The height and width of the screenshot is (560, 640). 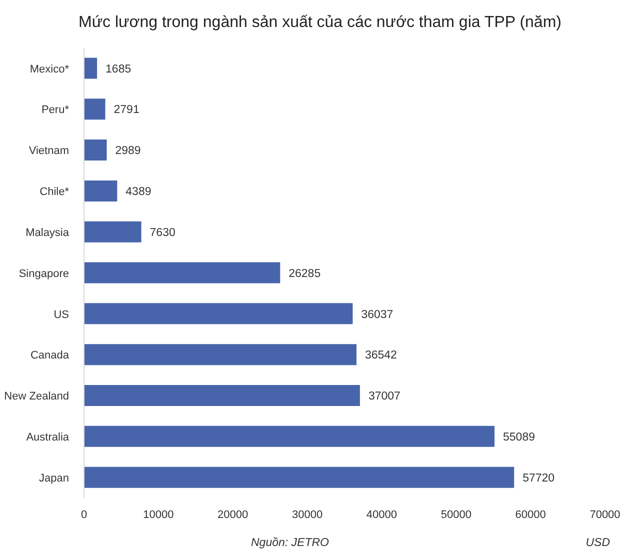 I want to click on y-tick-label: US, so click(x=61, y=314).